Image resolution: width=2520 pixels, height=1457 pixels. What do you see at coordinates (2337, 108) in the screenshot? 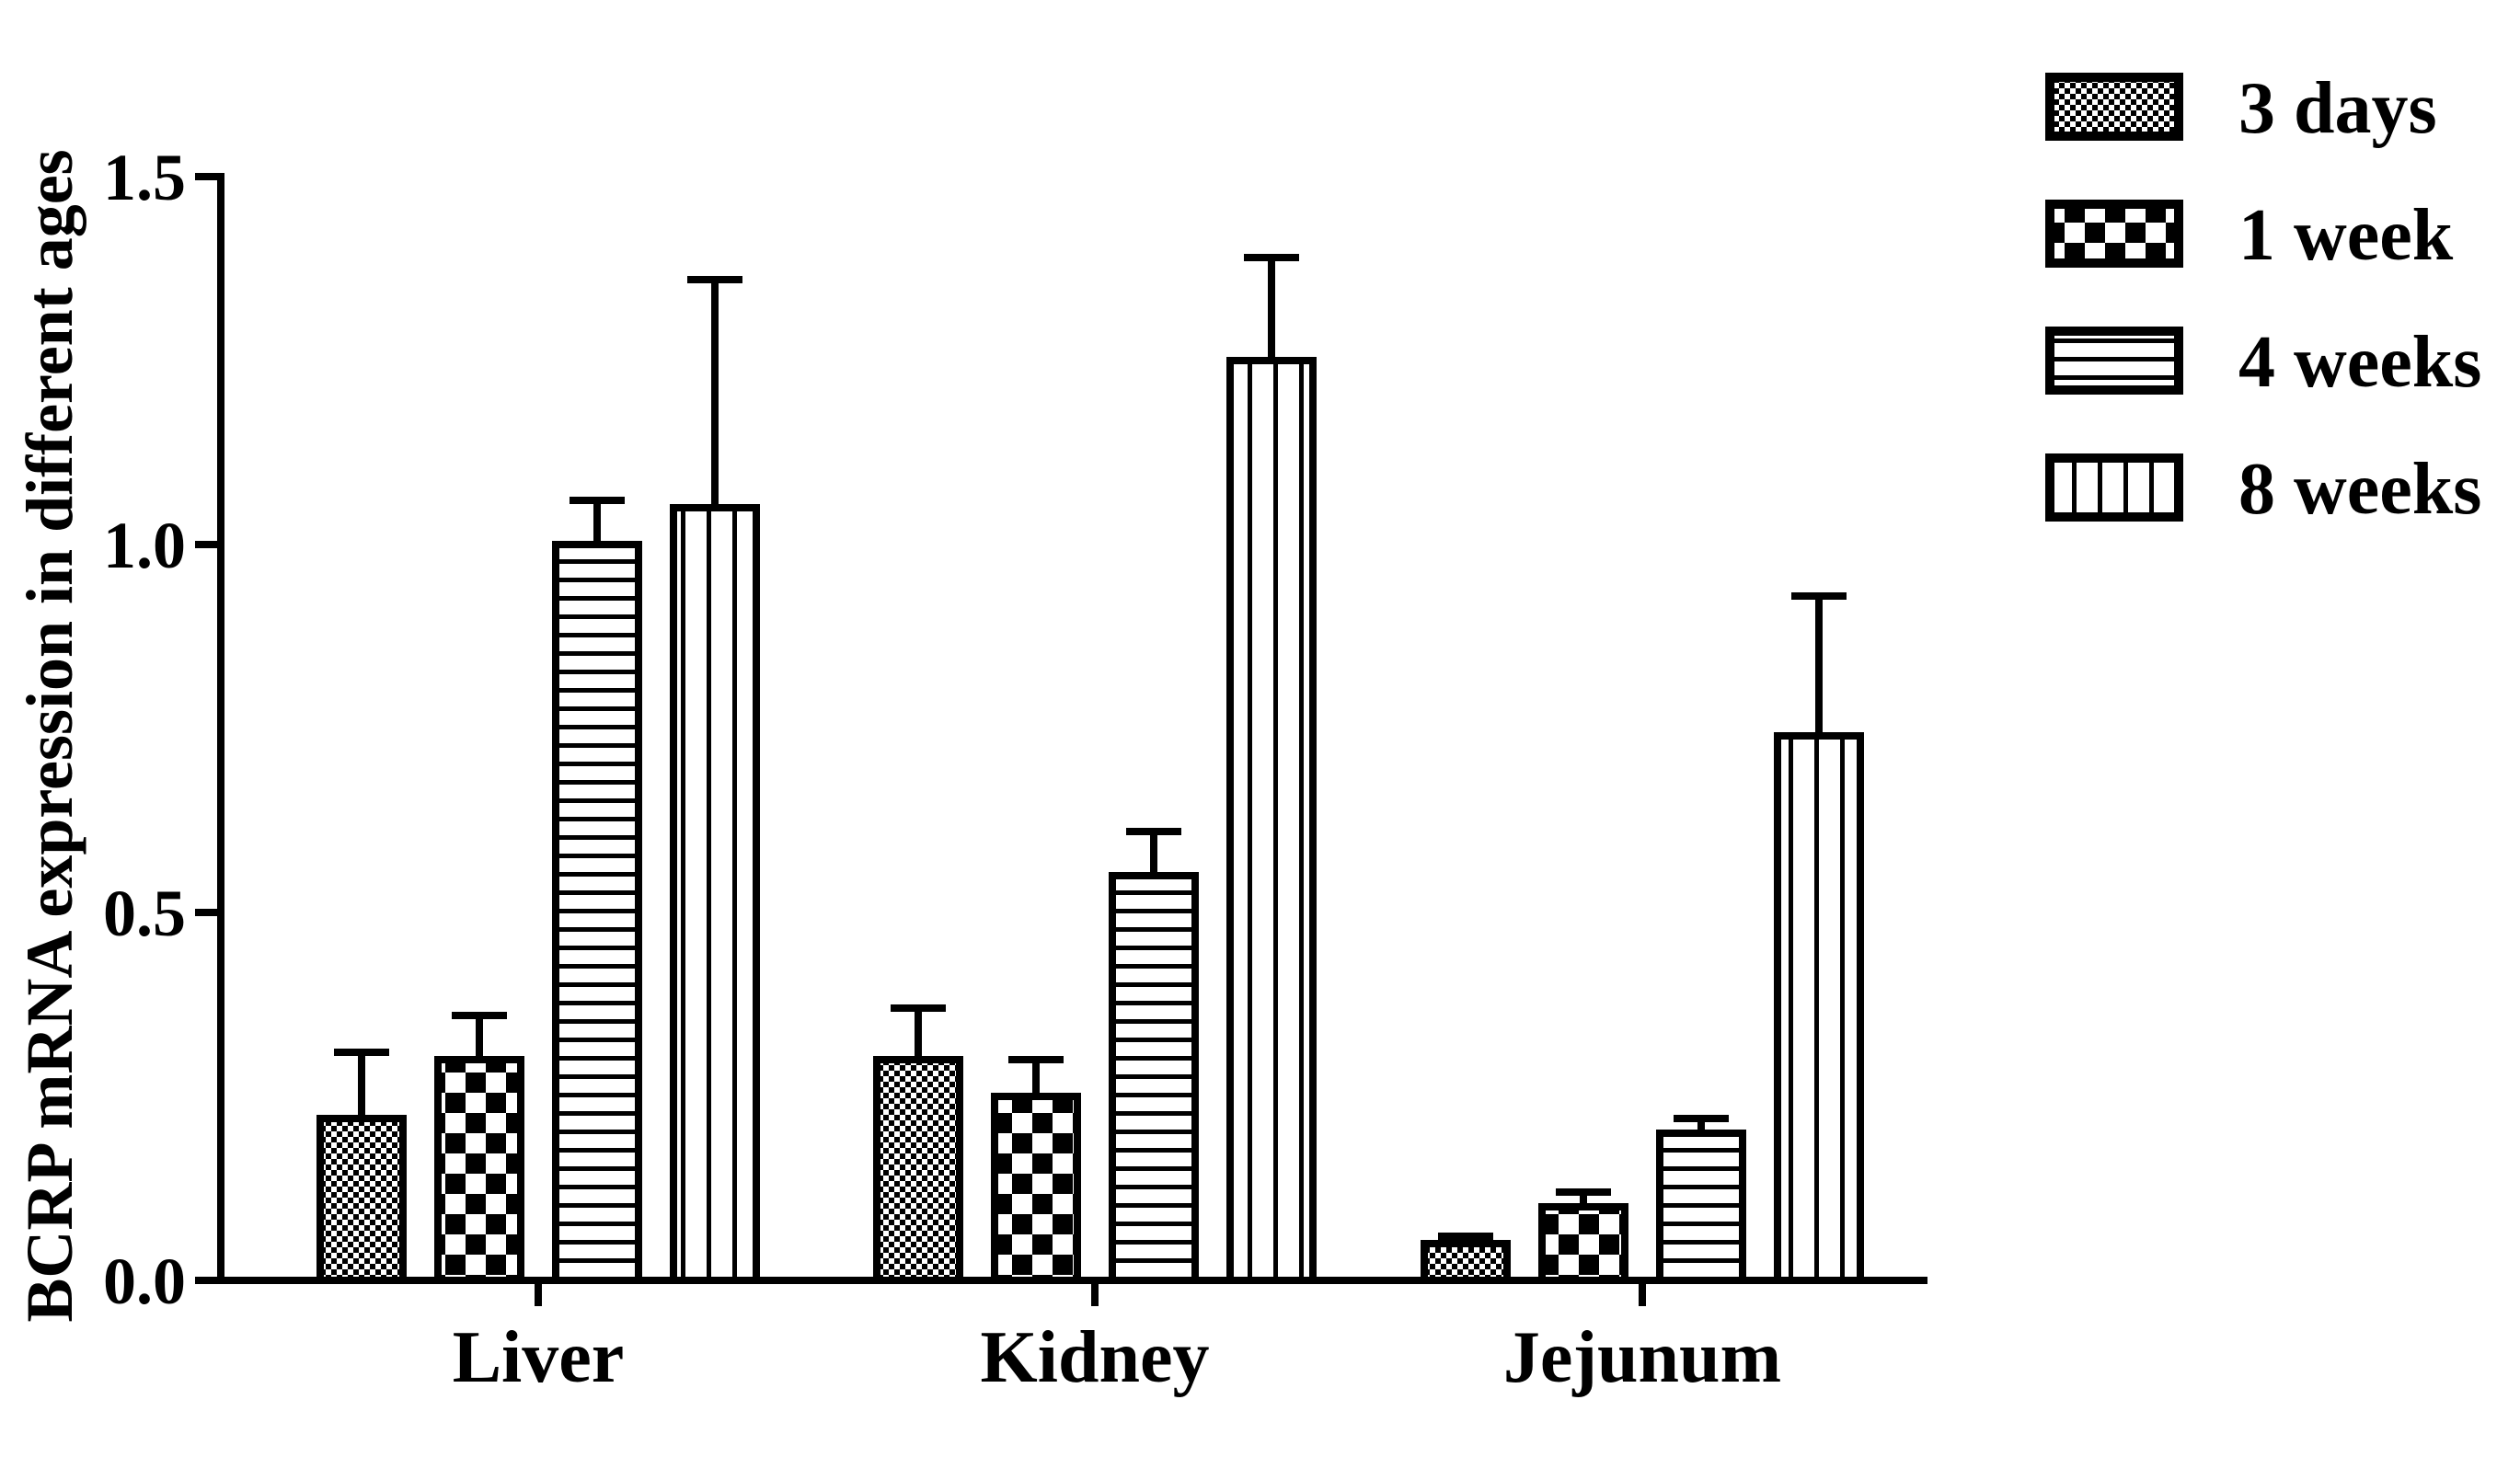
I see `legend-label: 3 days` at bounding box center [2337, 108].